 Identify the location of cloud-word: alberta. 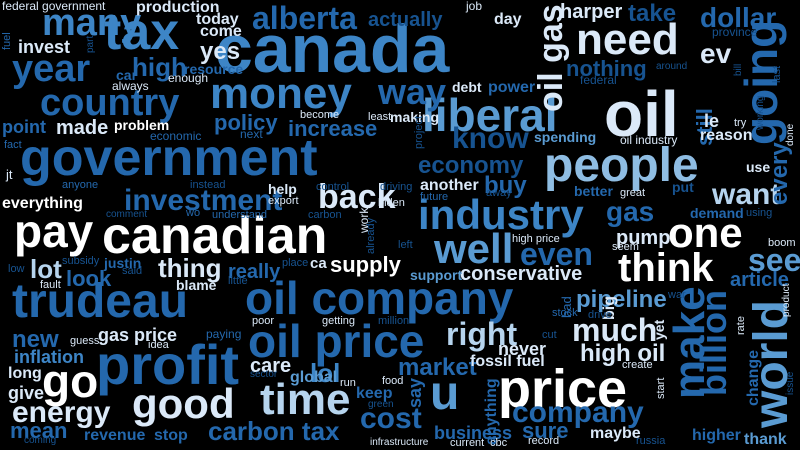
(304, 18).